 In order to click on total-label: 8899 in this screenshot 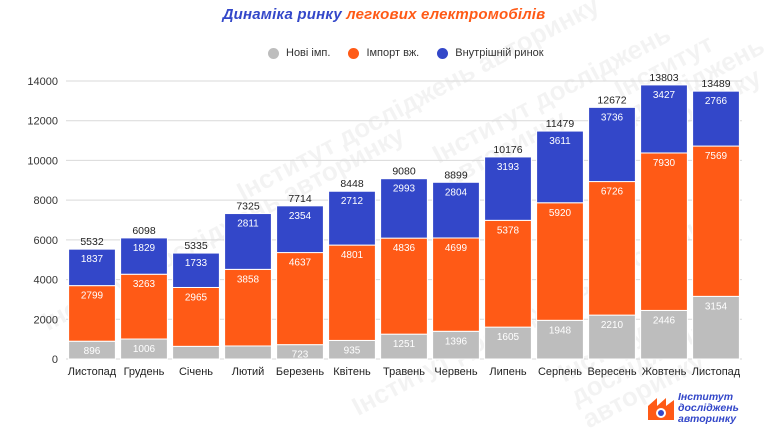, I will do `click(456, 175)`.